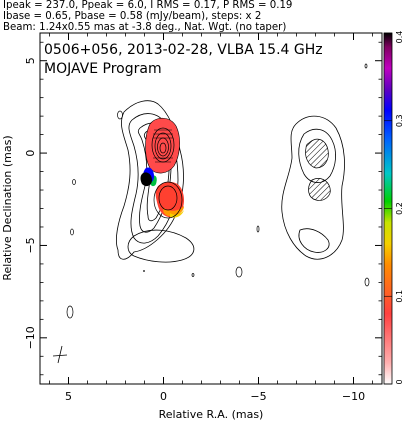  Describe the element at coordinates (146, 179) in the screenshot. I see `pol-black` at that location.